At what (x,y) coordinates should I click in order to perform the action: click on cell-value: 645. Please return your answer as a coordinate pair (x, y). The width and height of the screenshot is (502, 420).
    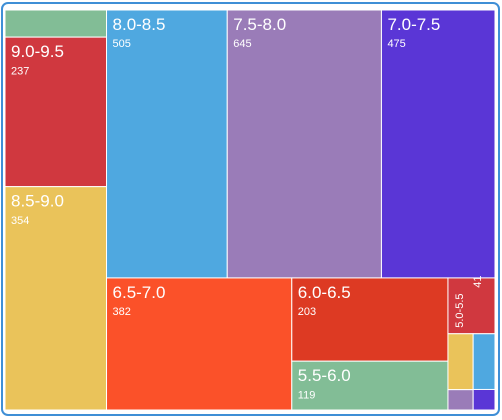
    Looking at the image, I should click on (242, 44).